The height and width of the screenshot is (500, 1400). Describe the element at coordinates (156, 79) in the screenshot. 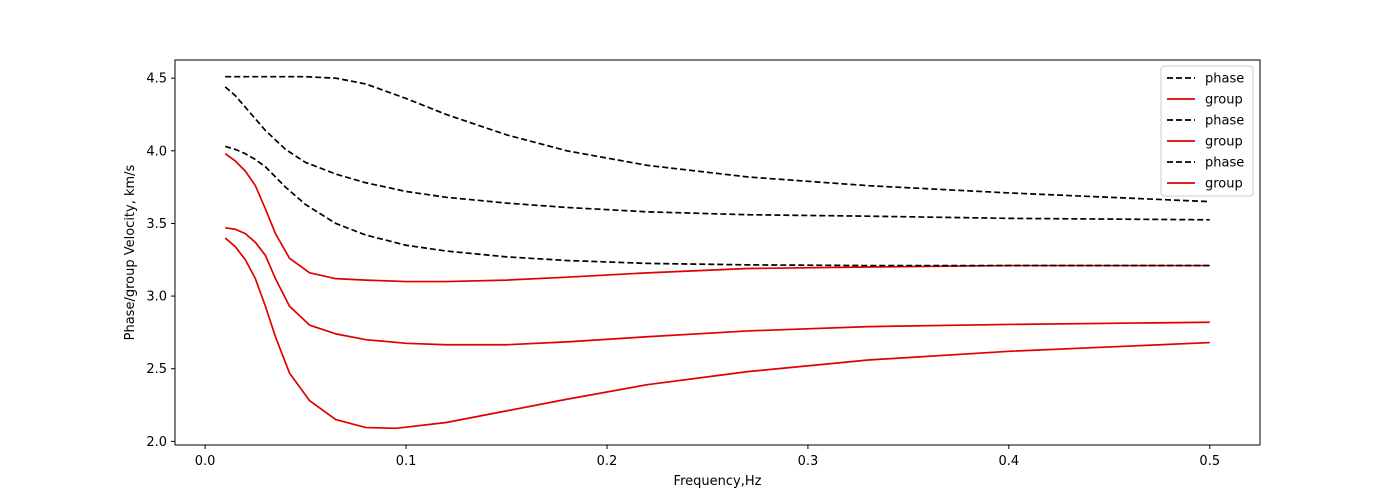

I see `y-tick-label: 4.5` at that location.